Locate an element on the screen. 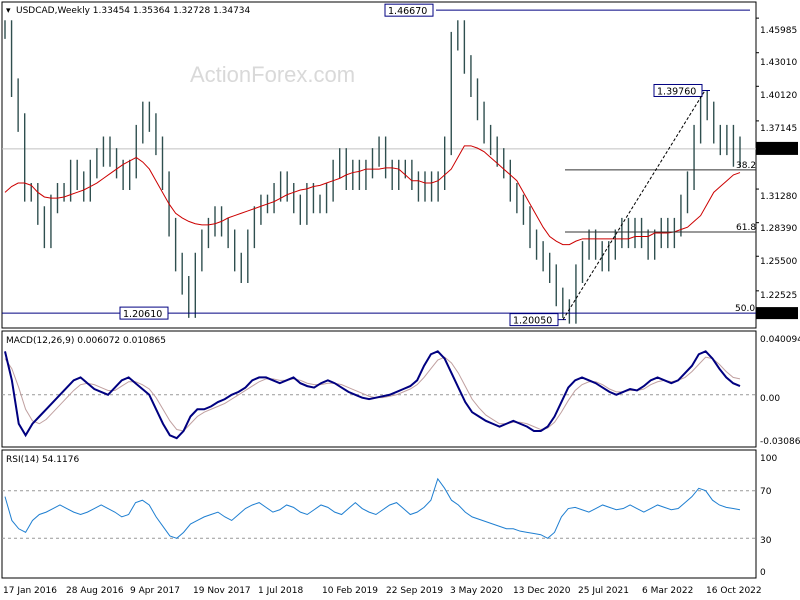 This screenshot has height=600, width=800. current-price-tag is located at coordinates (777, 148).